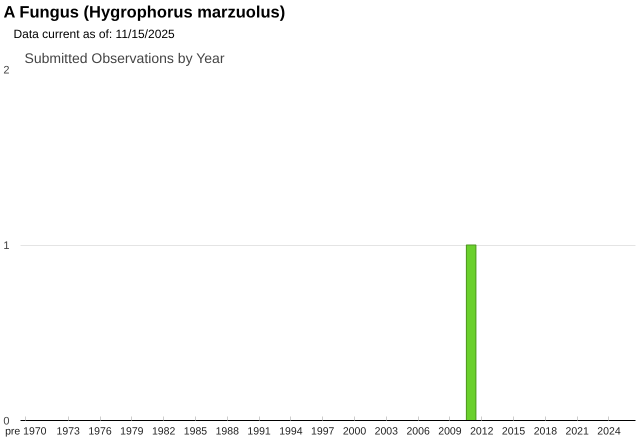 The width and height of the screenshot is (640, 442). Describe the element at coordinates (132, 432) in the screenshot. I see `x-tick-label: 1979` at that location.